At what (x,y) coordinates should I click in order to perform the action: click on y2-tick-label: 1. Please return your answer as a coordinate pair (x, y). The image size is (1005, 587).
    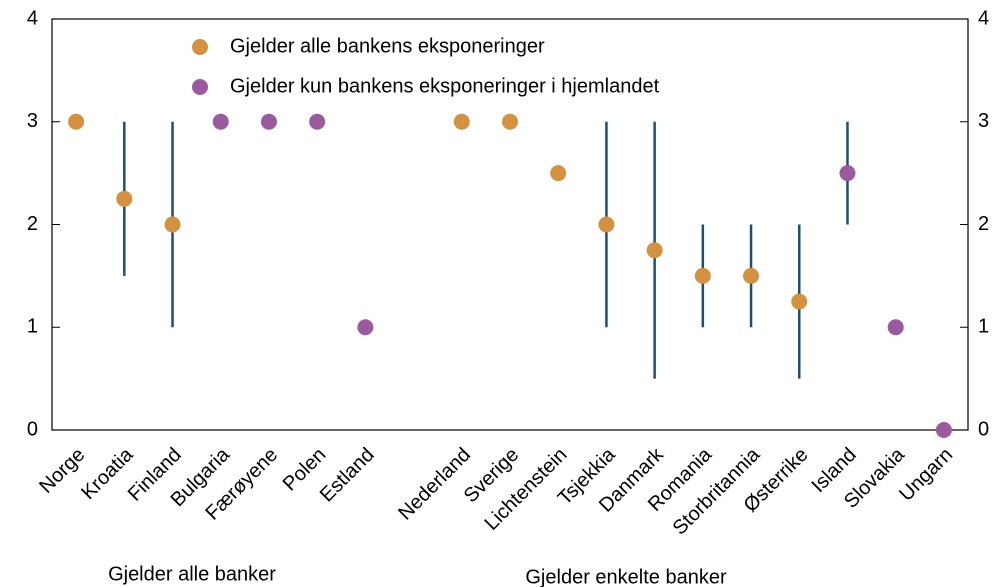
    Looking at the image, I should click on (983, 327).